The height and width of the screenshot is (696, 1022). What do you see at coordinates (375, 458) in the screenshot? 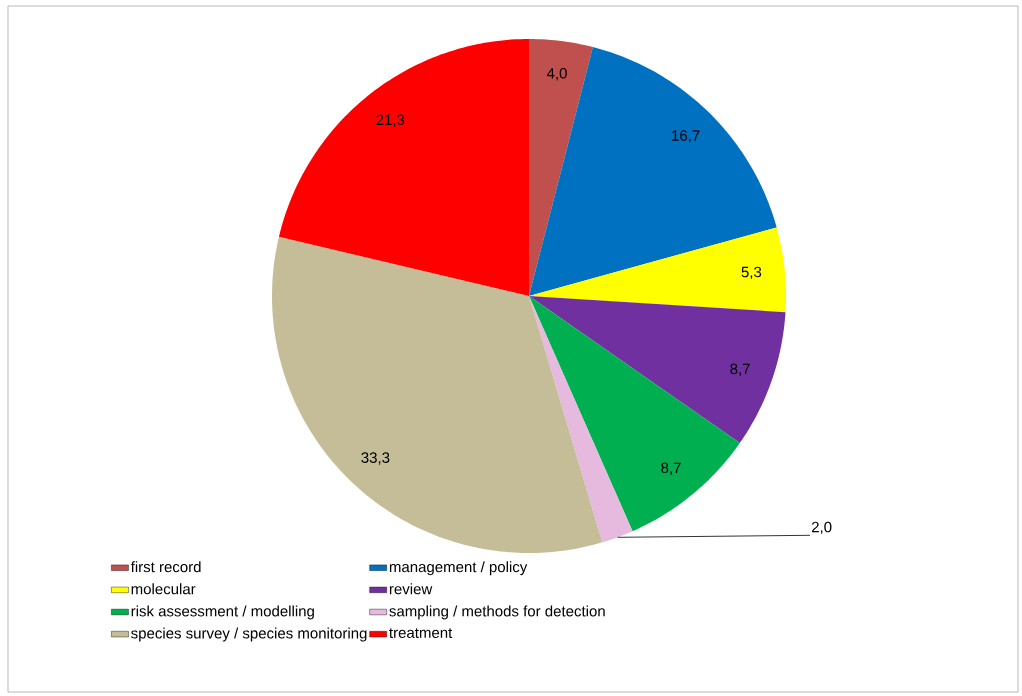
I see `data-label: 33,3` at bounding box center [375, 458].